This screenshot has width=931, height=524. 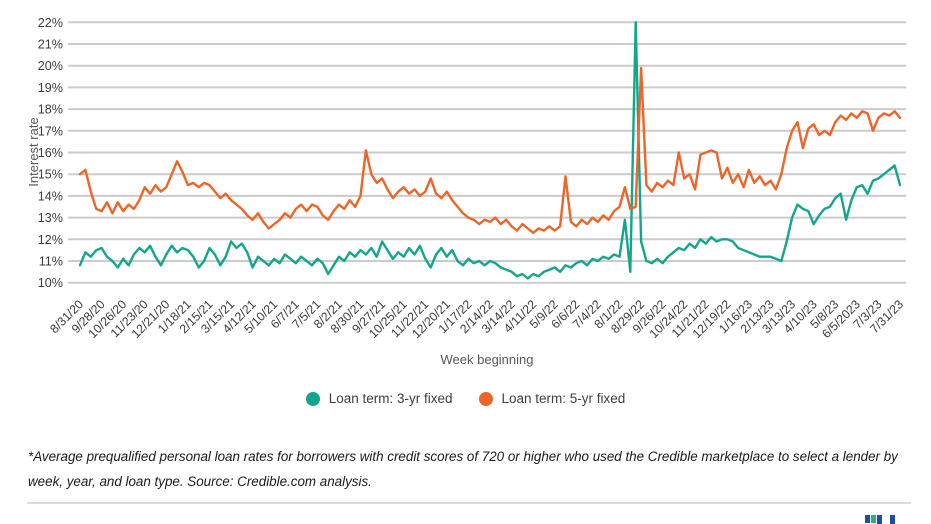 I want to click on legend-item-3yr: Loan term: 3-yr fixed, so click(x=379, y=398).